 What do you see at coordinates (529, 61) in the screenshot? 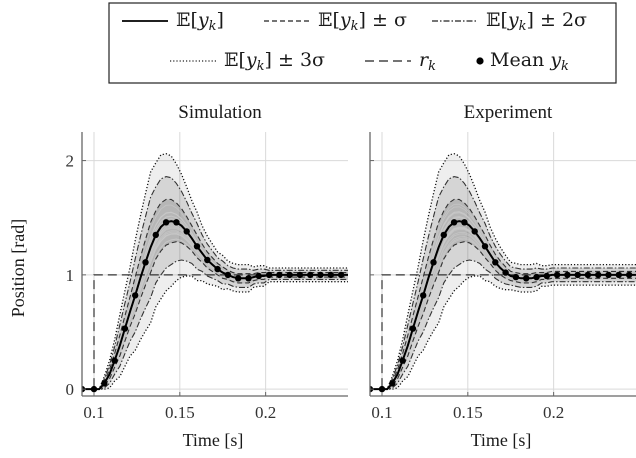
I see `legend-label-meanpts: Mean yk` at bounding box center [529, 61].